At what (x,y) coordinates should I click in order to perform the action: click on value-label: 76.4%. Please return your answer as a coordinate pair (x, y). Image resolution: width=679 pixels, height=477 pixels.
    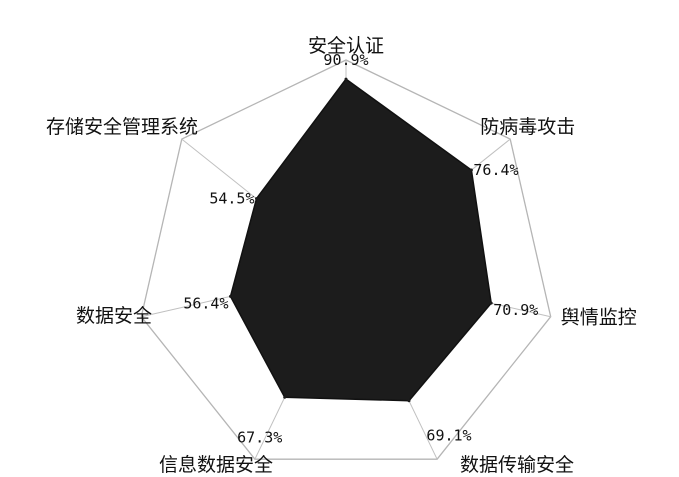
    Looking at the image, I should click on (495, 170).